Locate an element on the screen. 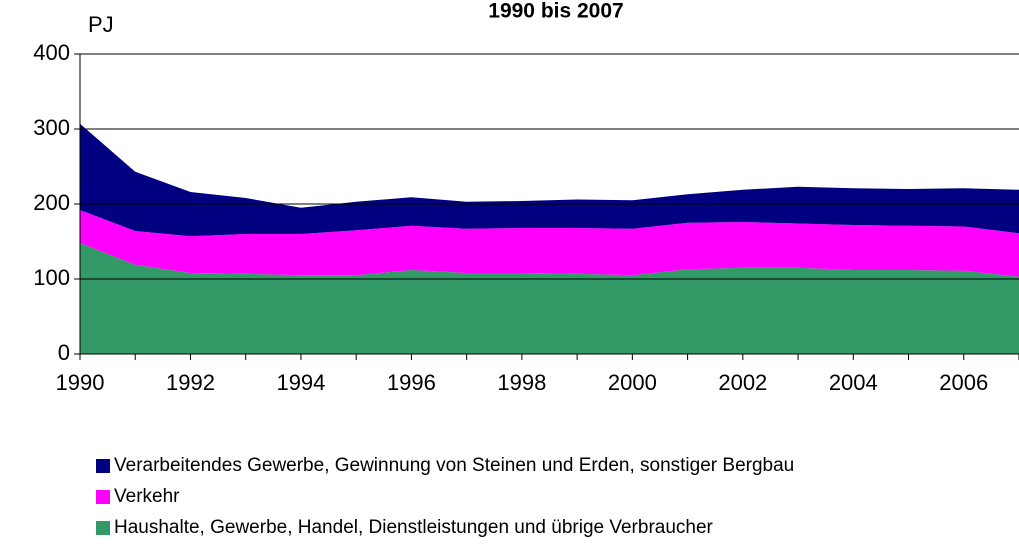 The width and height of the screenshot is (1019, 549). chart-title: 1990 bis 2007 is located at coordinates (555, 11).